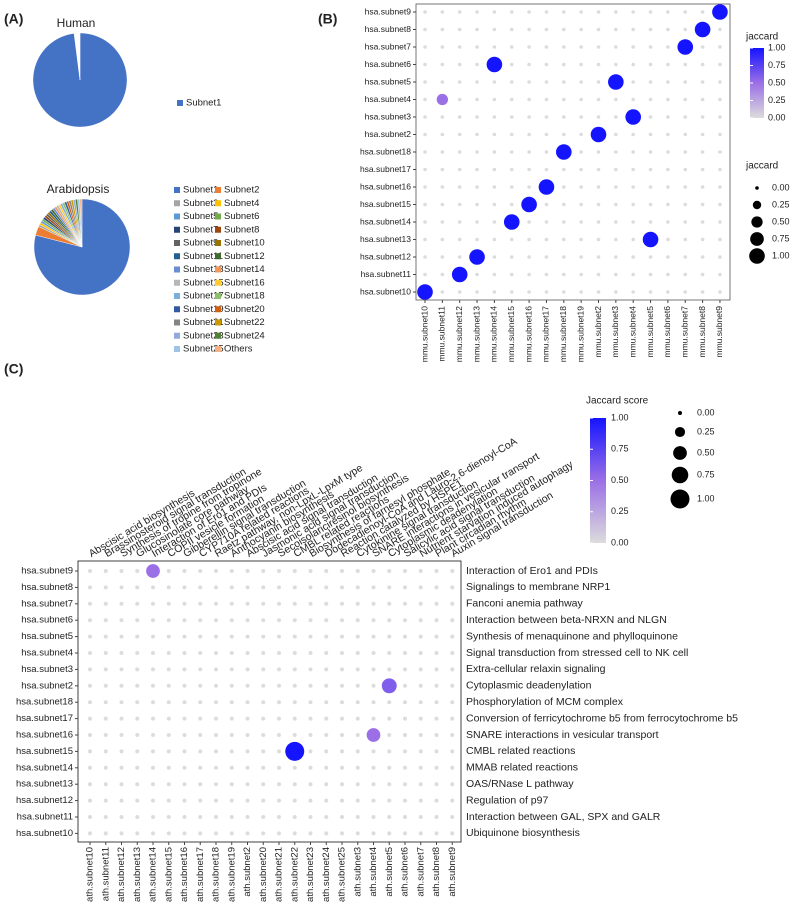  What do you see at coordinates (203, 282) in the screenshot?
I see `legend-label: Subnet15` at bounding box center [203, 282].